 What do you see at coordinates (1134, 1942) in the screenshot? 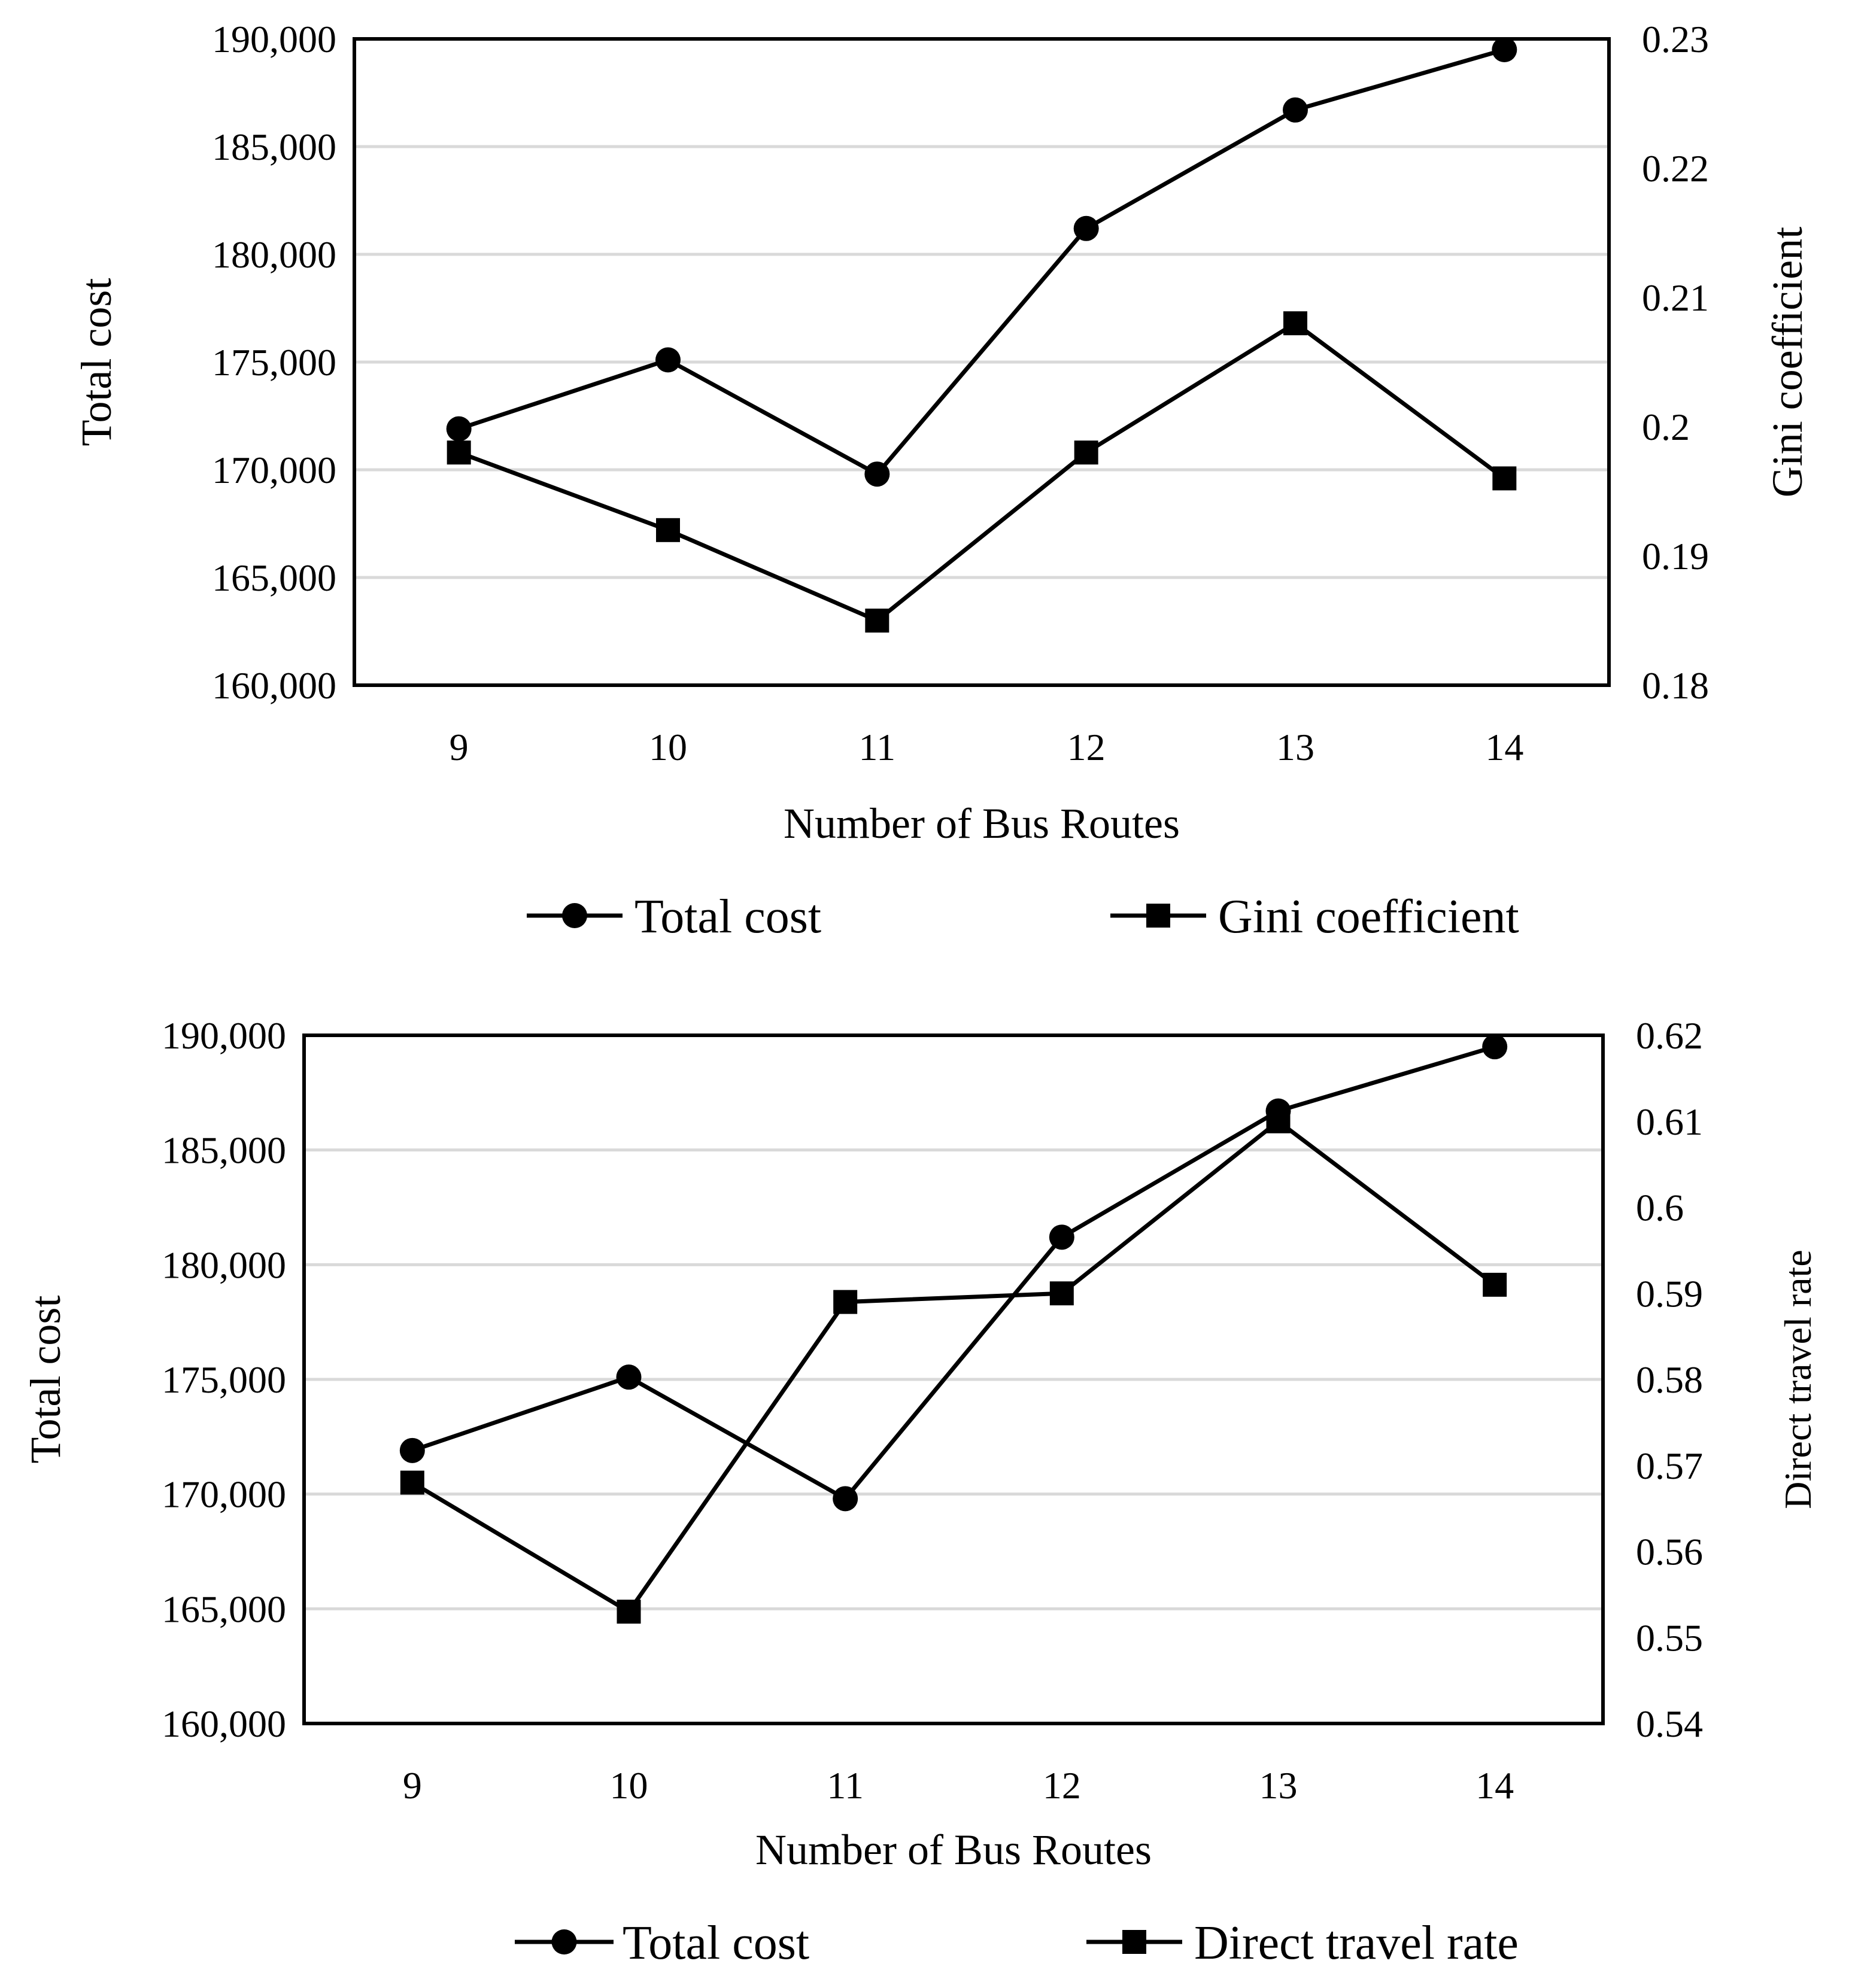
I see `legend-marker-direct-travel-rate` at bounding box center [1134, 1942].